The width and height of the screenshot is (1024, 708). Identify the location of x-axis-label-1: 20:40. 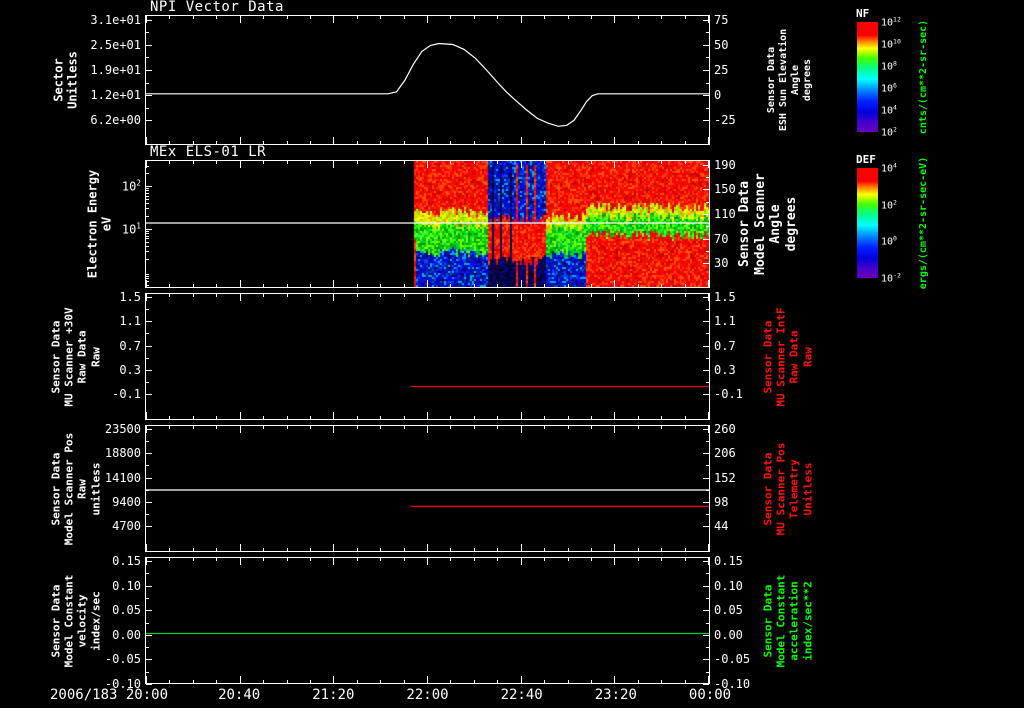
(239, 695).